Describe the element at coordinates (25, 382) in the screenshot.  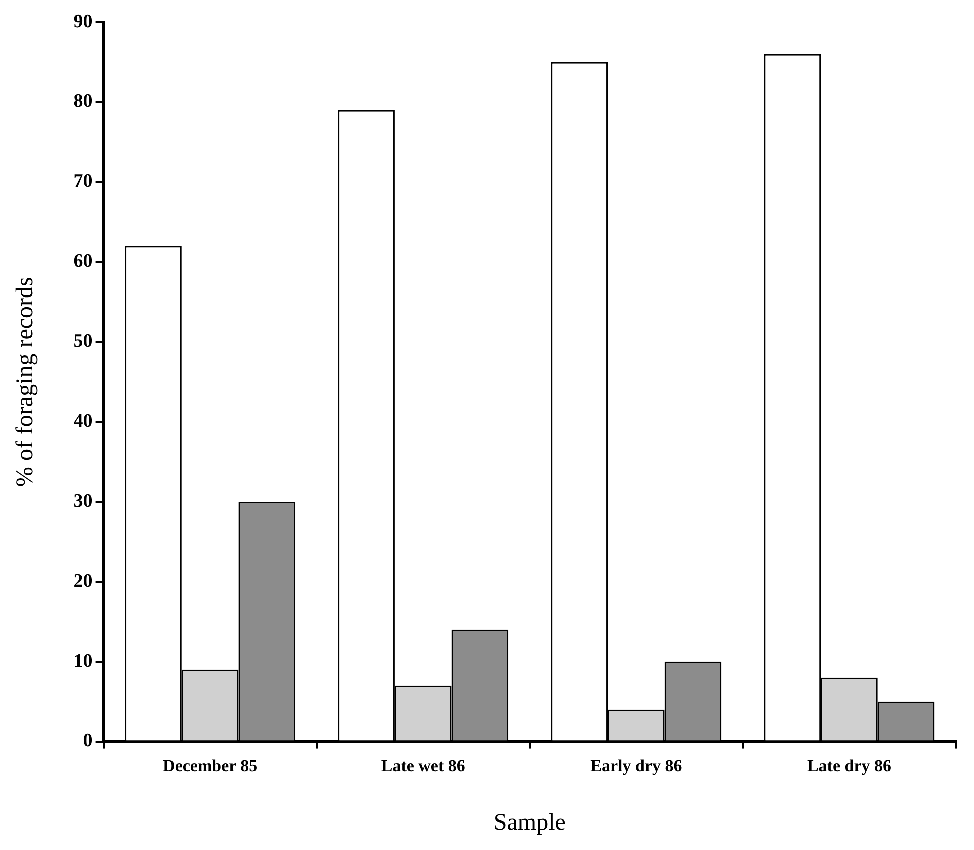
I see `y-axis-title: % of foraging records` at that location.